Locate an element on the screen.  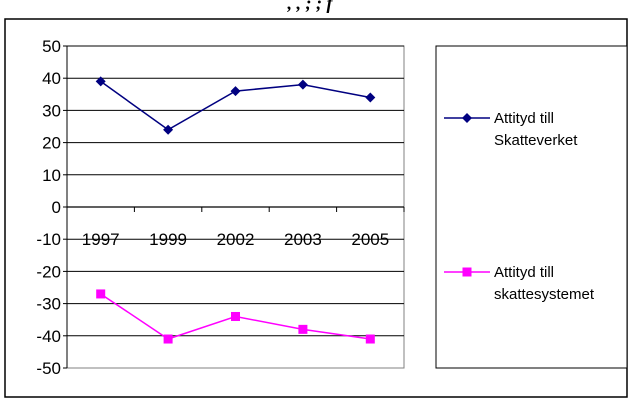
y-tick-label: 40 is located at coordinates (51, 78).